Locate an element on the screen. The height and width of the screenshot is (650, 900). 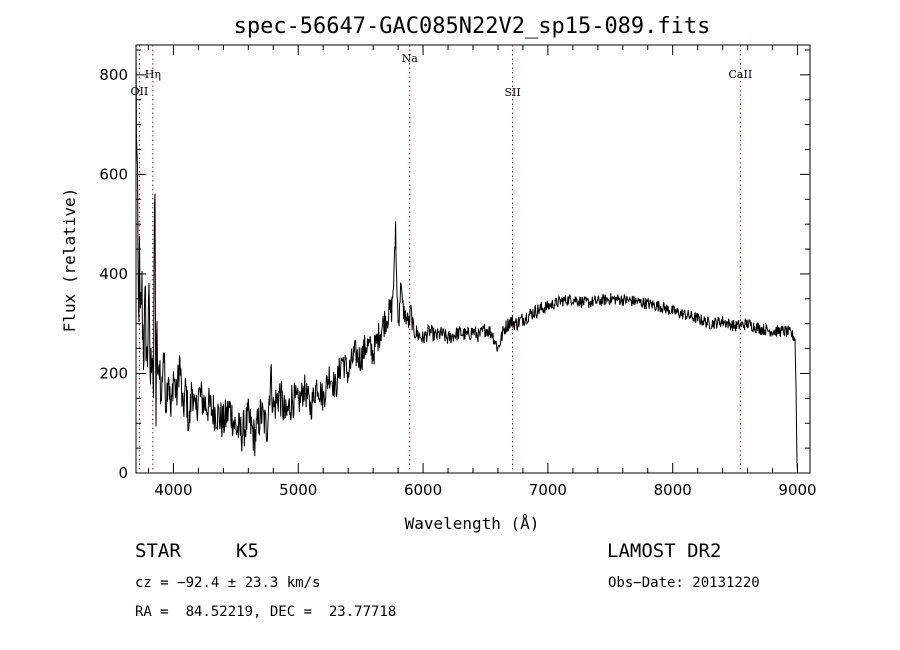
spectral-line-label: Na is located at coordinates (410, 58).